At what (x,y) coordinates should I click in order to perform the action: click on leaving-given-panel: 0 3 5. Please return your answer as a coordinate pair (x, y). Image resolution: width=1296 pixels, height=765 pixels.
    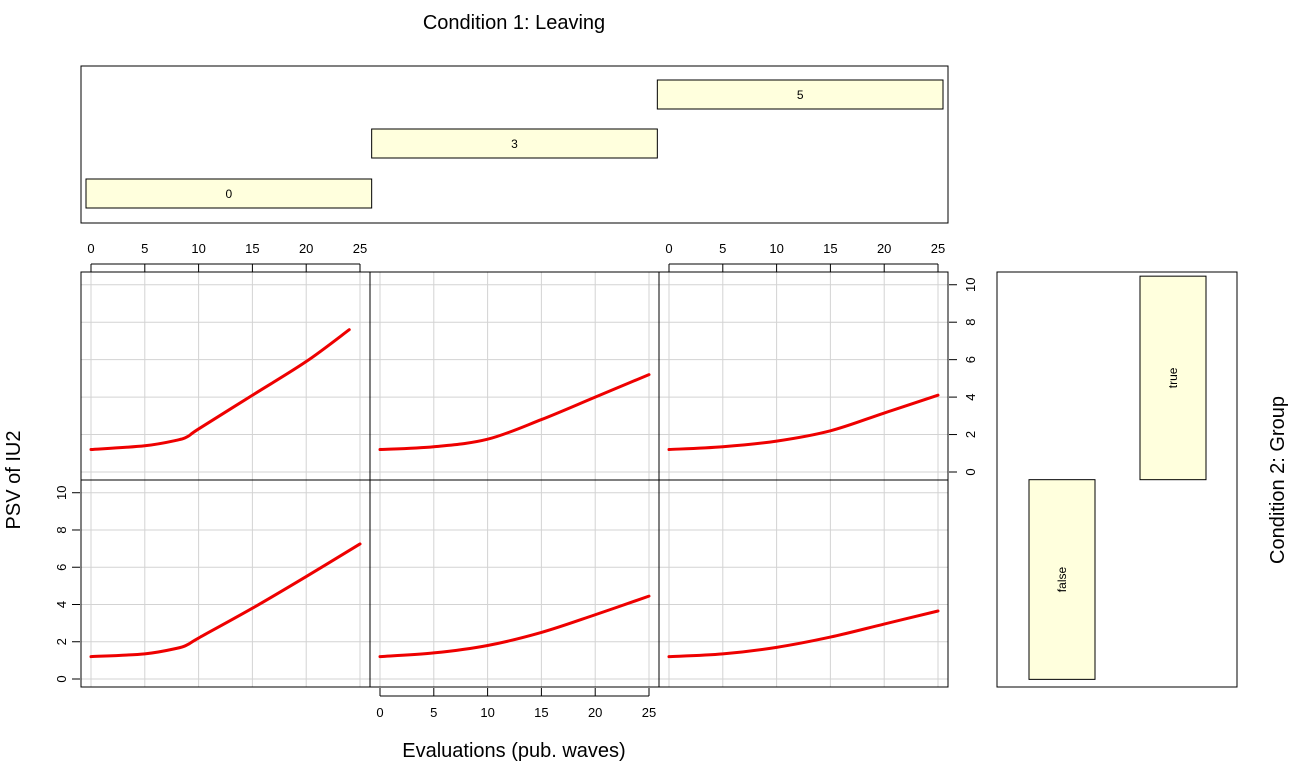
    Looking at the image, I should click on (514, 144).